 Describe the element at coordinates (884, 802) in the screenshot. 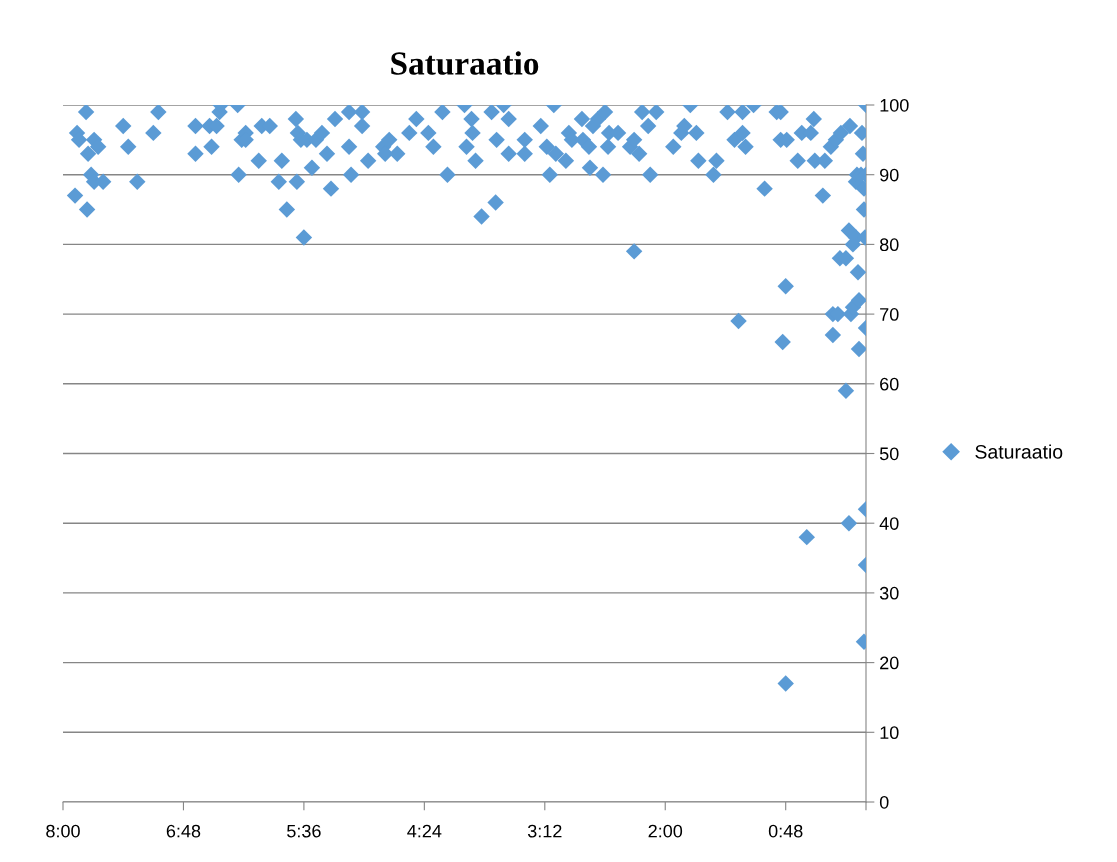

I see `y-tick-label: 0` at that location.